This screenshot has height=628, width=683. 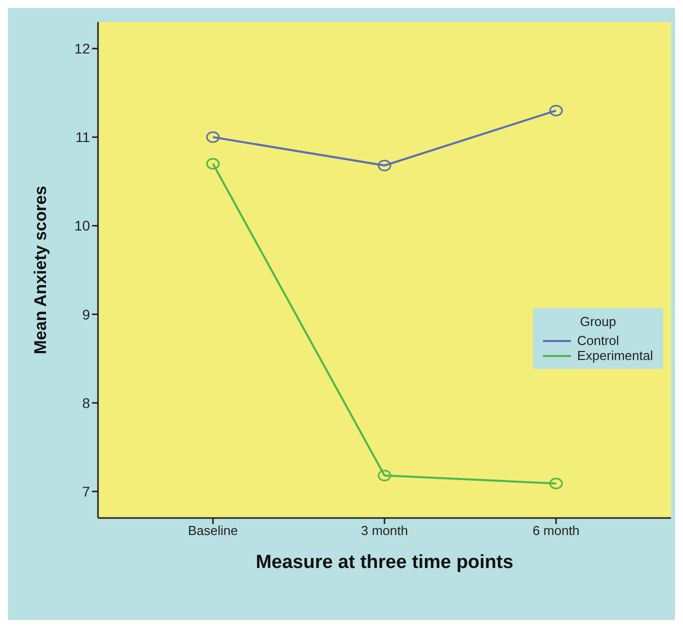 I want to click on legend-label: Experimental, so click(x=615, y=355).